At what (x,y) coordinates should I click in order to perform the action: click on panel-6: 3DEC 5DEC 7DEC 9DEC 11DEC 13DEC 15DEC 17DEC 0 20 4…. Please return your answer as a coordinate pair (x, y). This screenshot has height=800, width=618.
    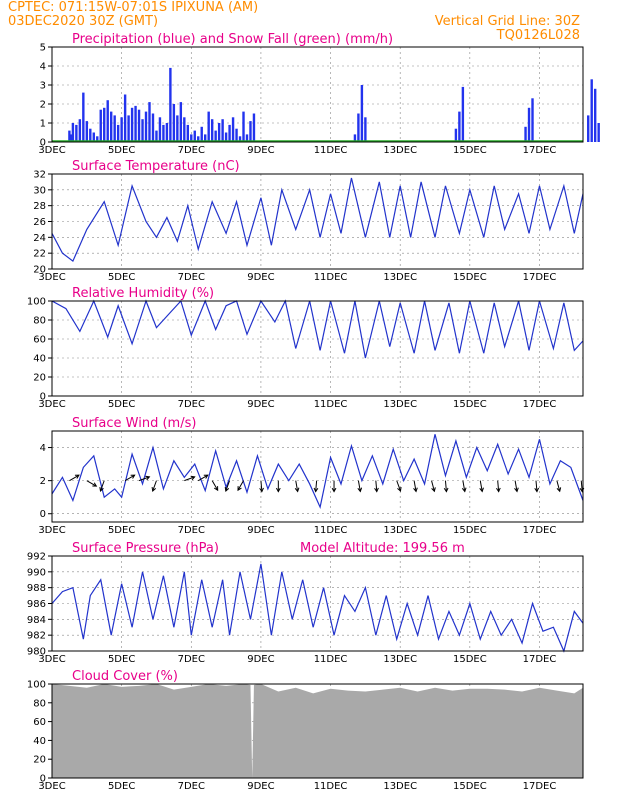
    Looking at the image, I should click on (305, 730).